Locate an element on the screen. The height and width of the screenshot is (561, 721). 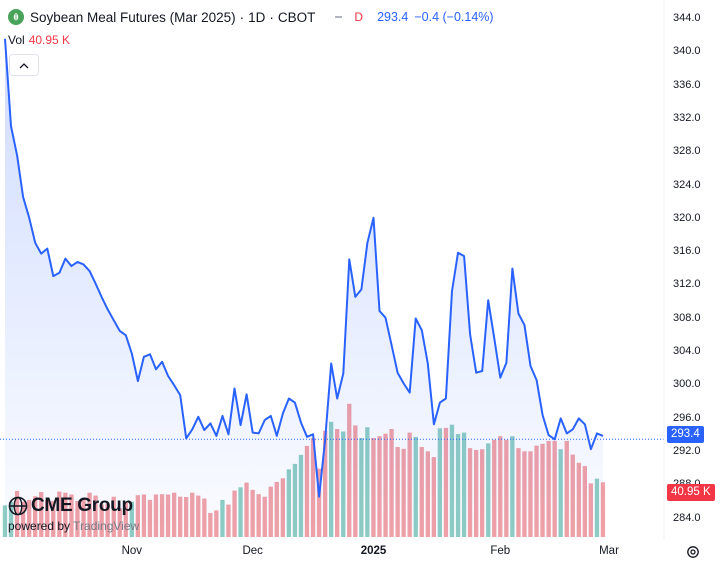
last-price: 293.4 is located at coordinates (393, 17).